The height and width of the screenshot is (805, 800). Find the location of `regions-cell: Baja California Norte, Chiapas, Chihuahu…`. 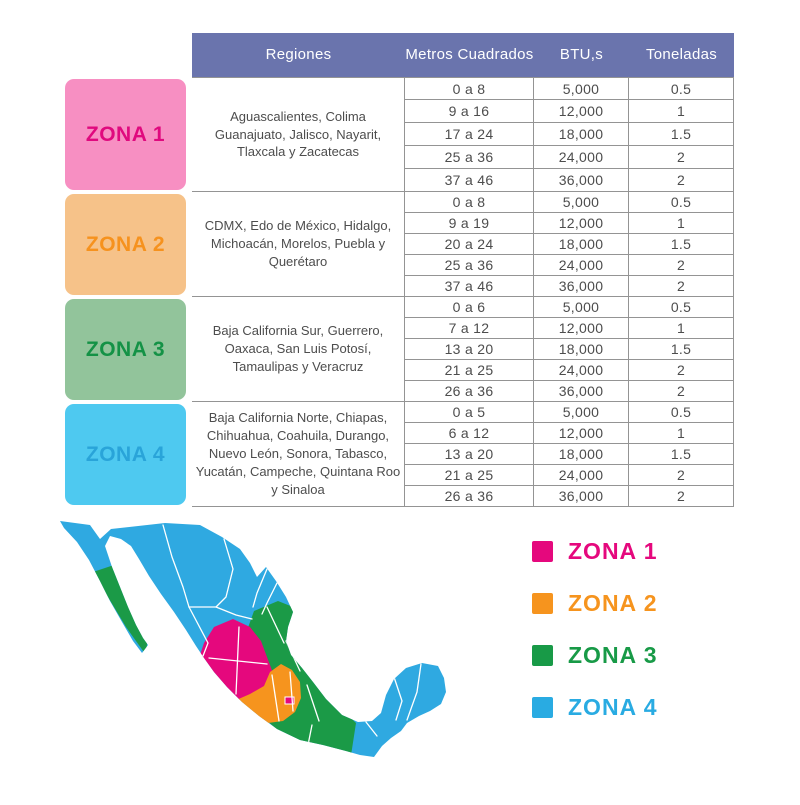

regions-cell: Baja California Norte, Chiapas, Chihuahu… is located at coordinates (298, 454).